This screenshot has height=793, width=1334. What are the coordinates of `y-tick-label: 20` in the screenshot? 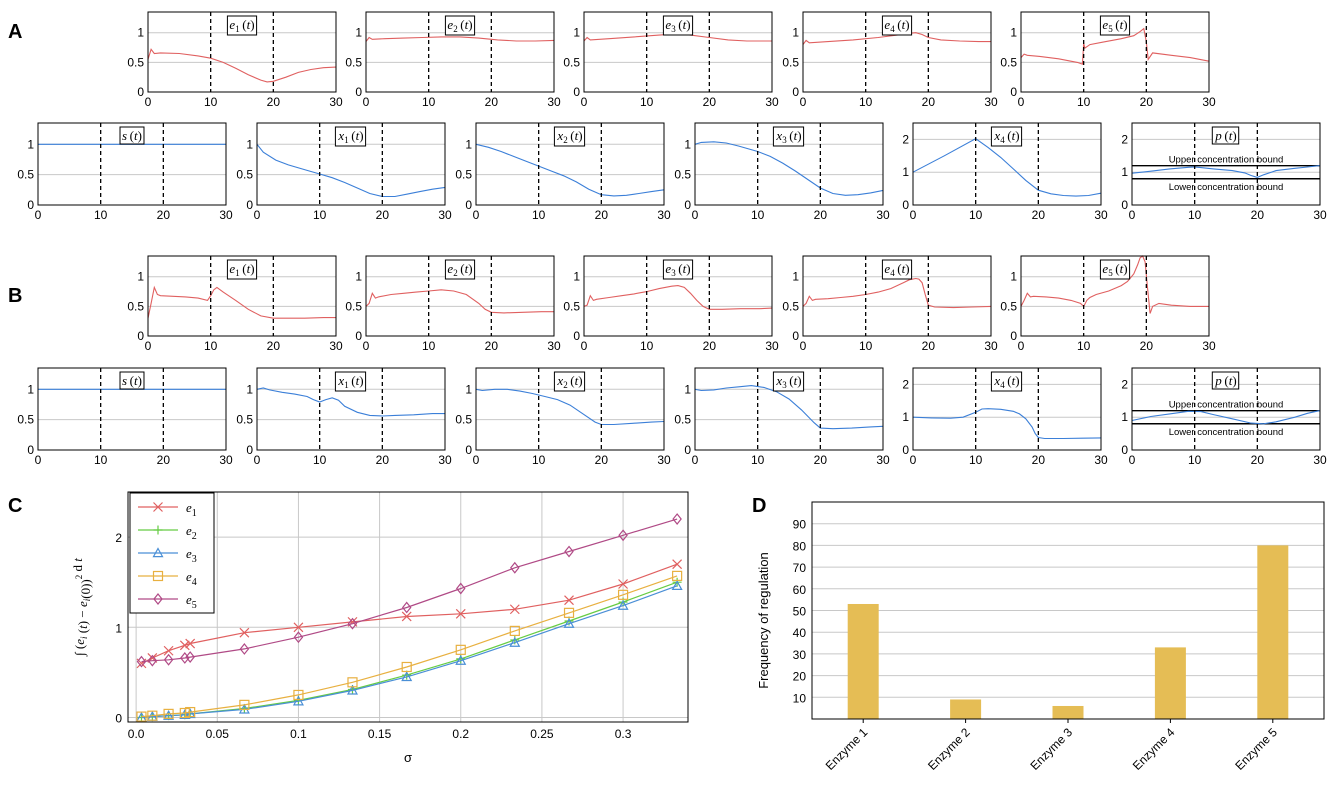 It's located at (800, 677).